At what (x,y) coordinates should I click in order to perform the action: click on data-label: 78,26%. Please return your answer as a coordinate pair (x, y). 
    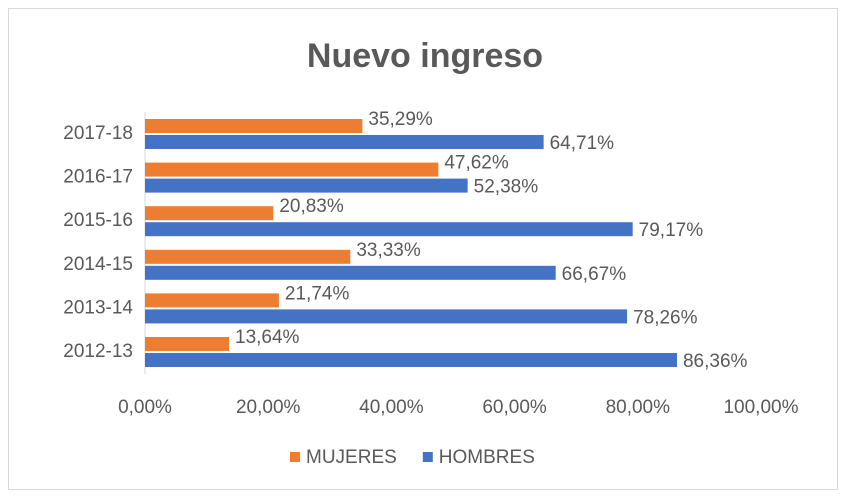
    Looking at the image, I should click on (665, 317).